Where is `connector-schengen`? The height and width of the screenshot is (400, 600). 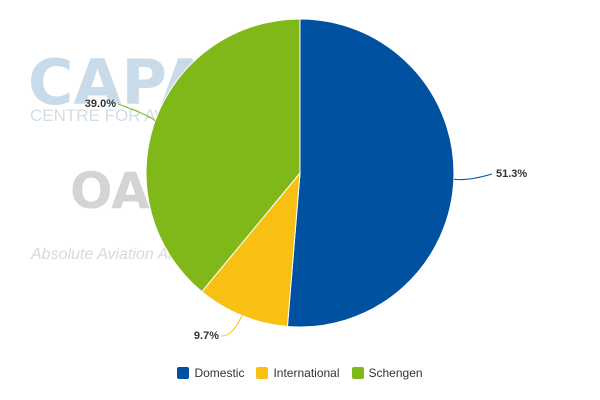 connector-schengen is located at coordinates (136, 112).